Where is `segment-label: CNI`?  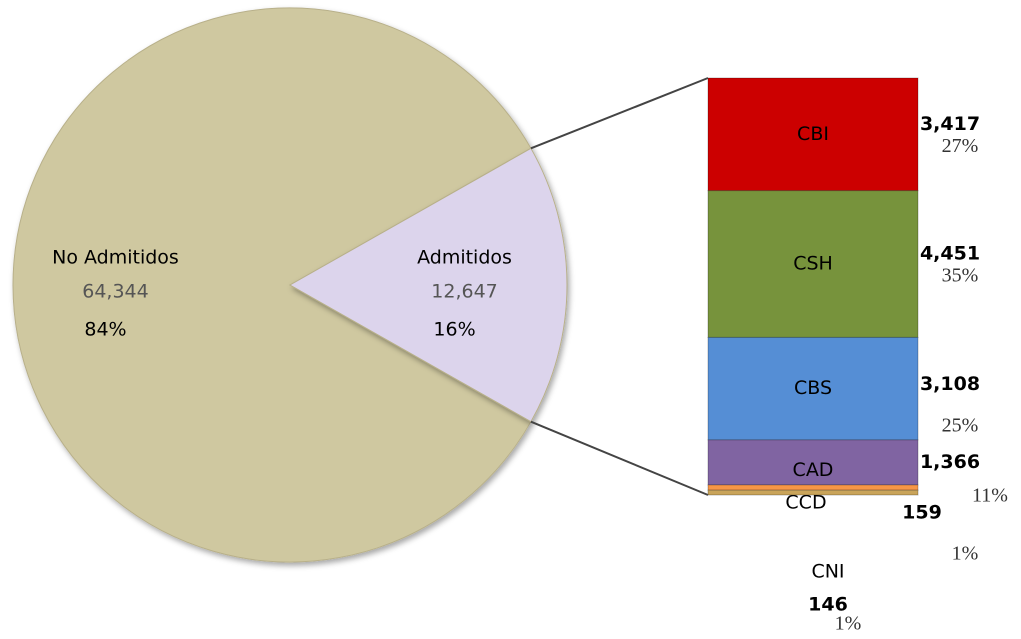
segment-label: CNI is located at coordinates (827, 572).